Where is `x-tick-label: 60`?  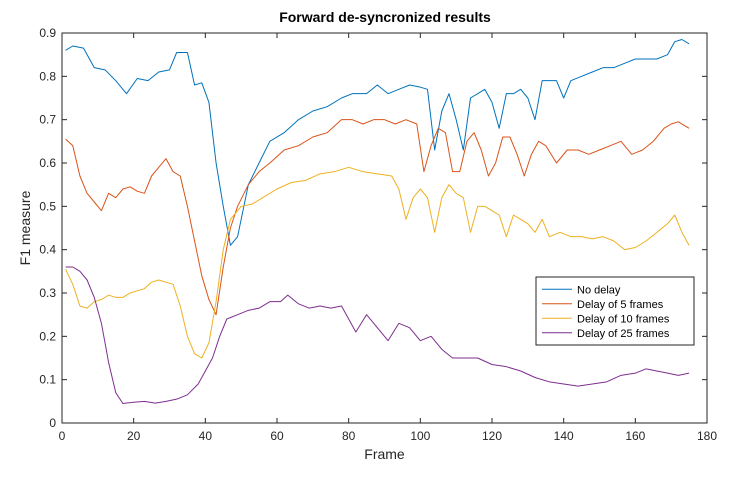
x-tick-label: 60 is located at coordinates (277, 436).